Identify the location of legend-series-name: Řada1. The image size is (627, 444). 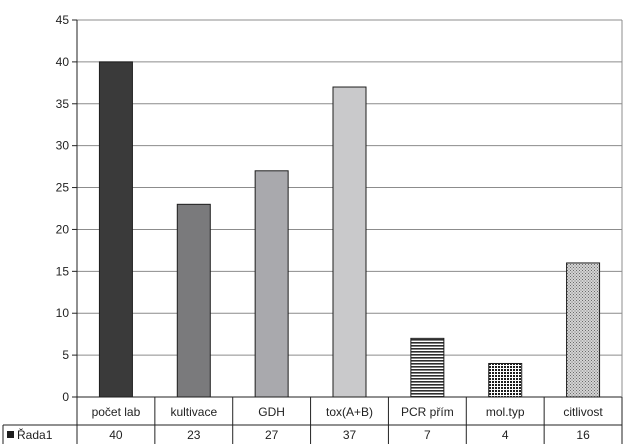
(35, 434).